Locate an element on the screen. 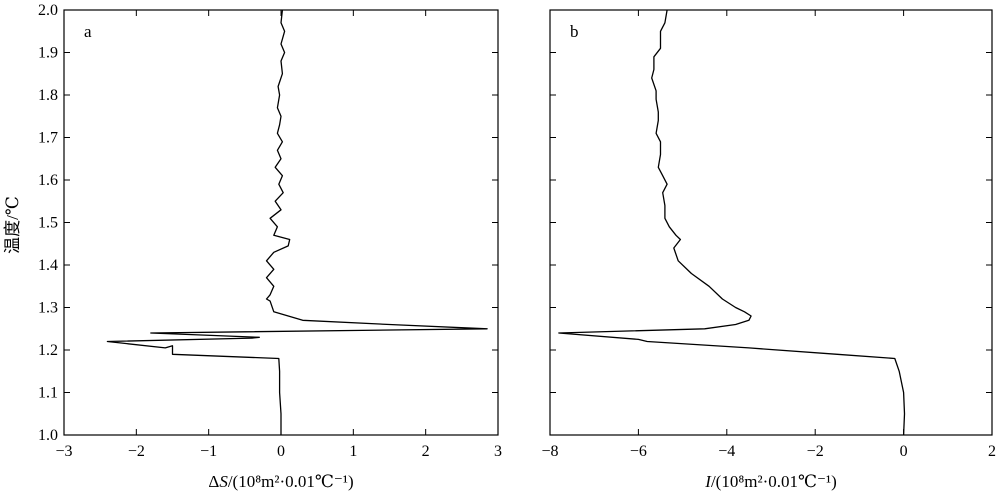  x-tick-label: −4 is located at coordinates (726, 451).